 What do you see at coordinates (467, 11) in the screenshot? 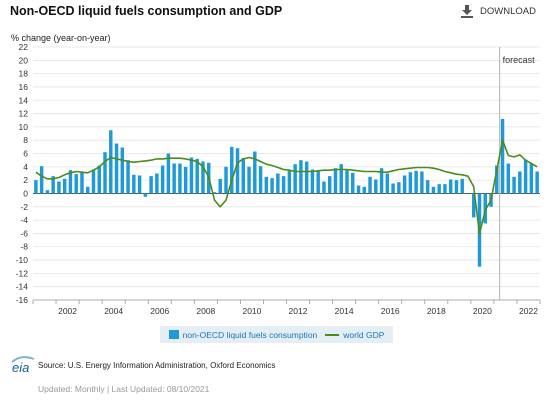
I see `download-icon` at bounding box center [467, 11].